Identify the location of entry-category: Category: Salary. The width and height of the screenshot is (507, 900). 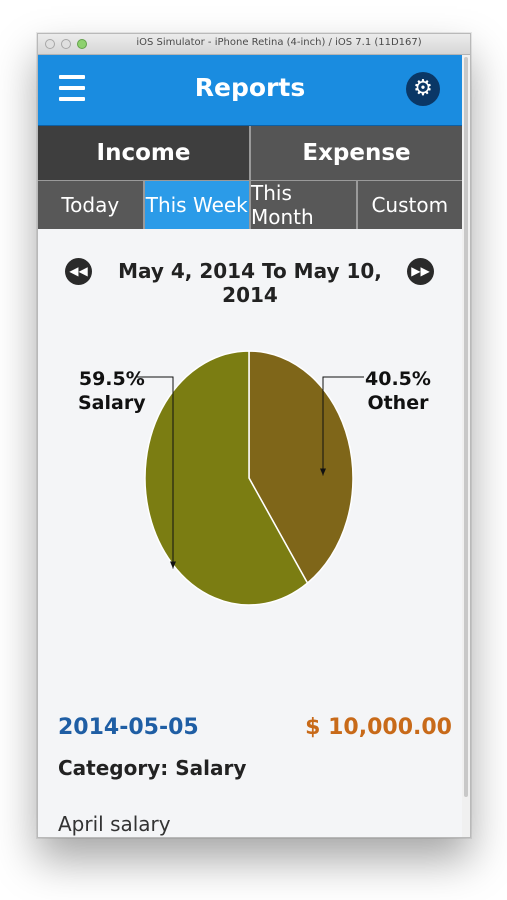
(152, 768).